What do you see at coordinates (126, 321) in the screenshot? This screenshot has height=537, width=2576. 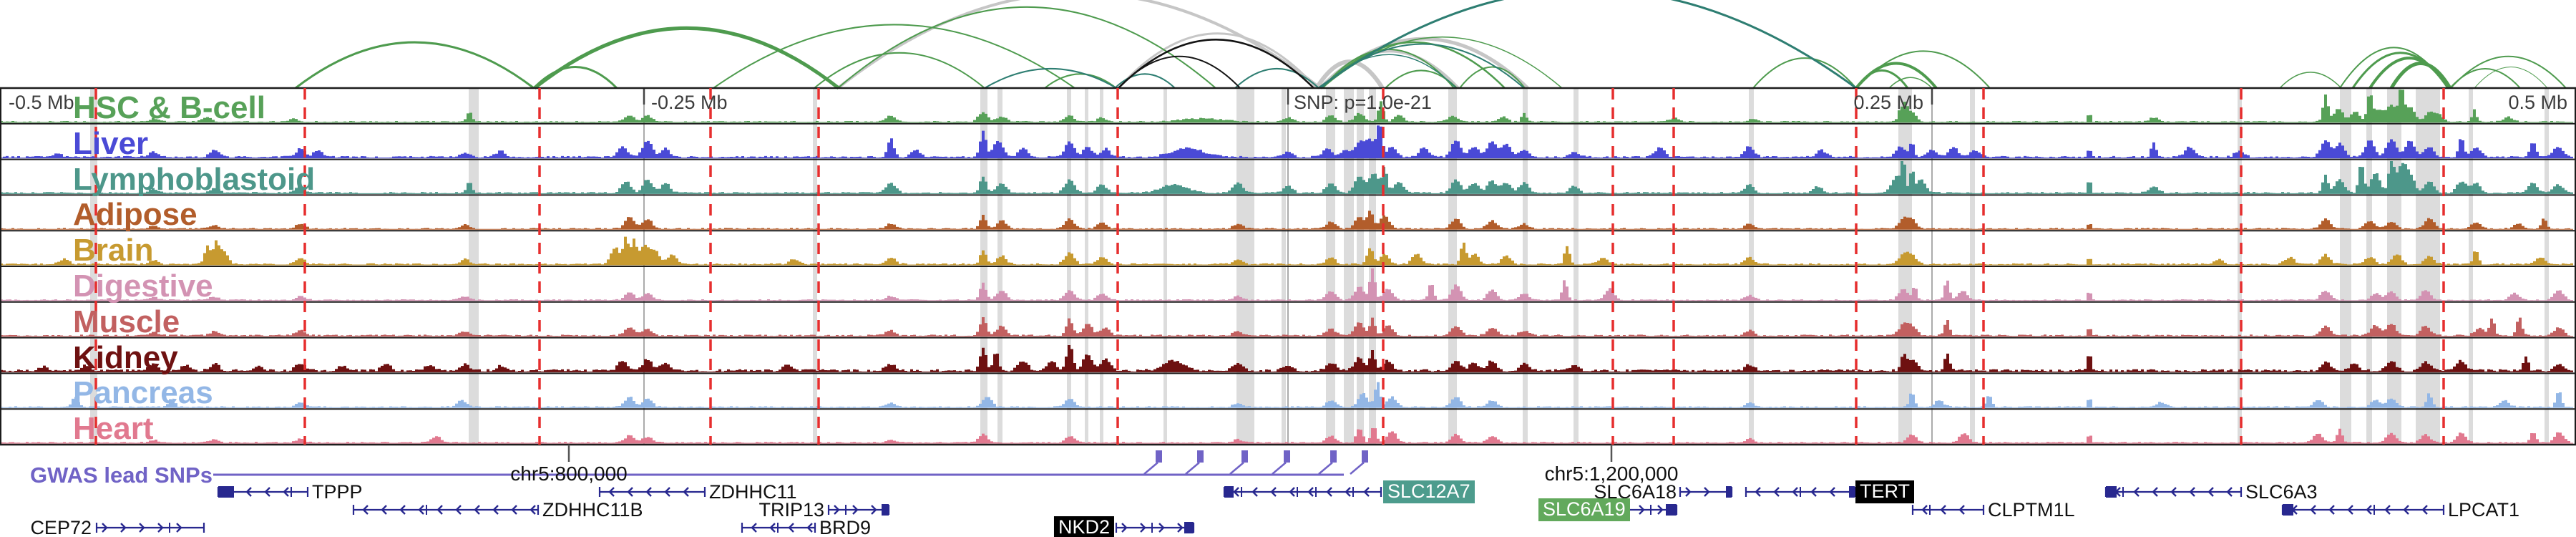 I see `track-label-muscle: Muscle` at bounding box center [126, 321].